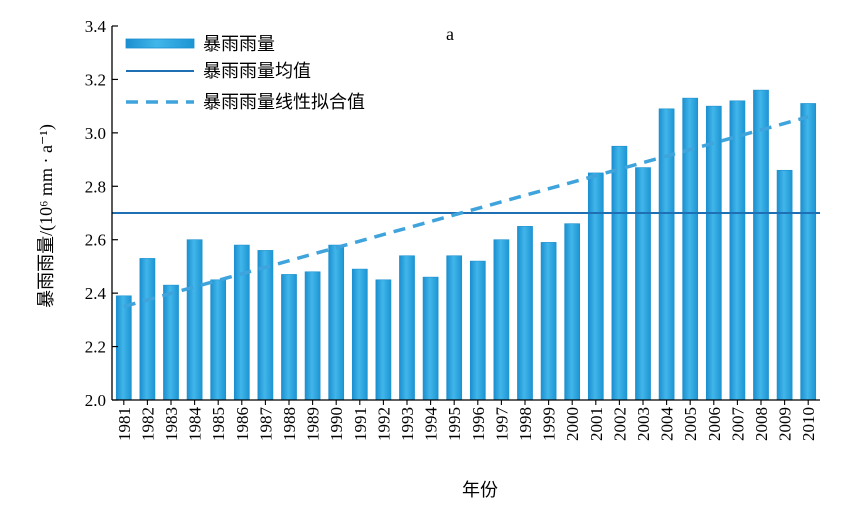 This screenshot has width=842, height=512. Describe the element at coordinates (147, 424) in the screenshot. I see `x-tick-label: 1982` at that location.